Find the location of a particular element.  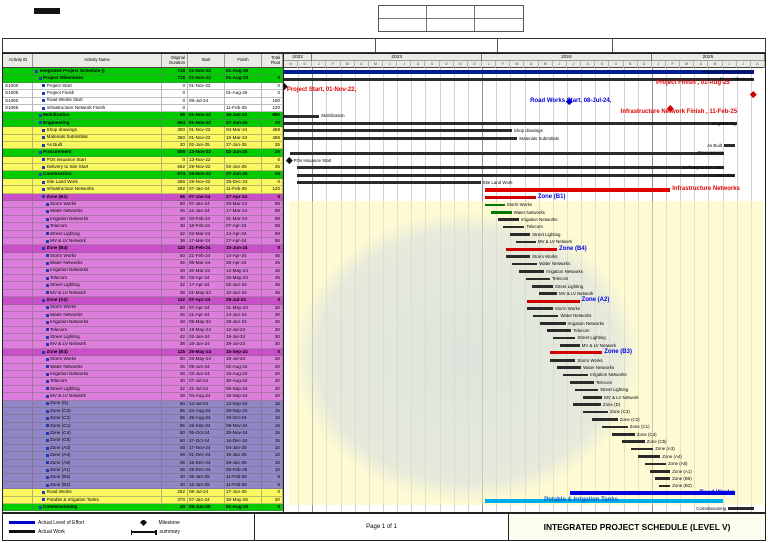

table-row: MV & LV Network 38 16-Jun-24 28-Jul-24 30 is located at coordinates (143, 345).